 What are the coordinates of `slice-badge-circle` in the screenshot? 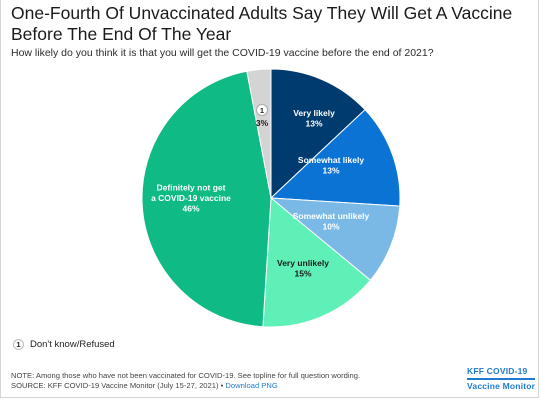 It's located at (262, 110).